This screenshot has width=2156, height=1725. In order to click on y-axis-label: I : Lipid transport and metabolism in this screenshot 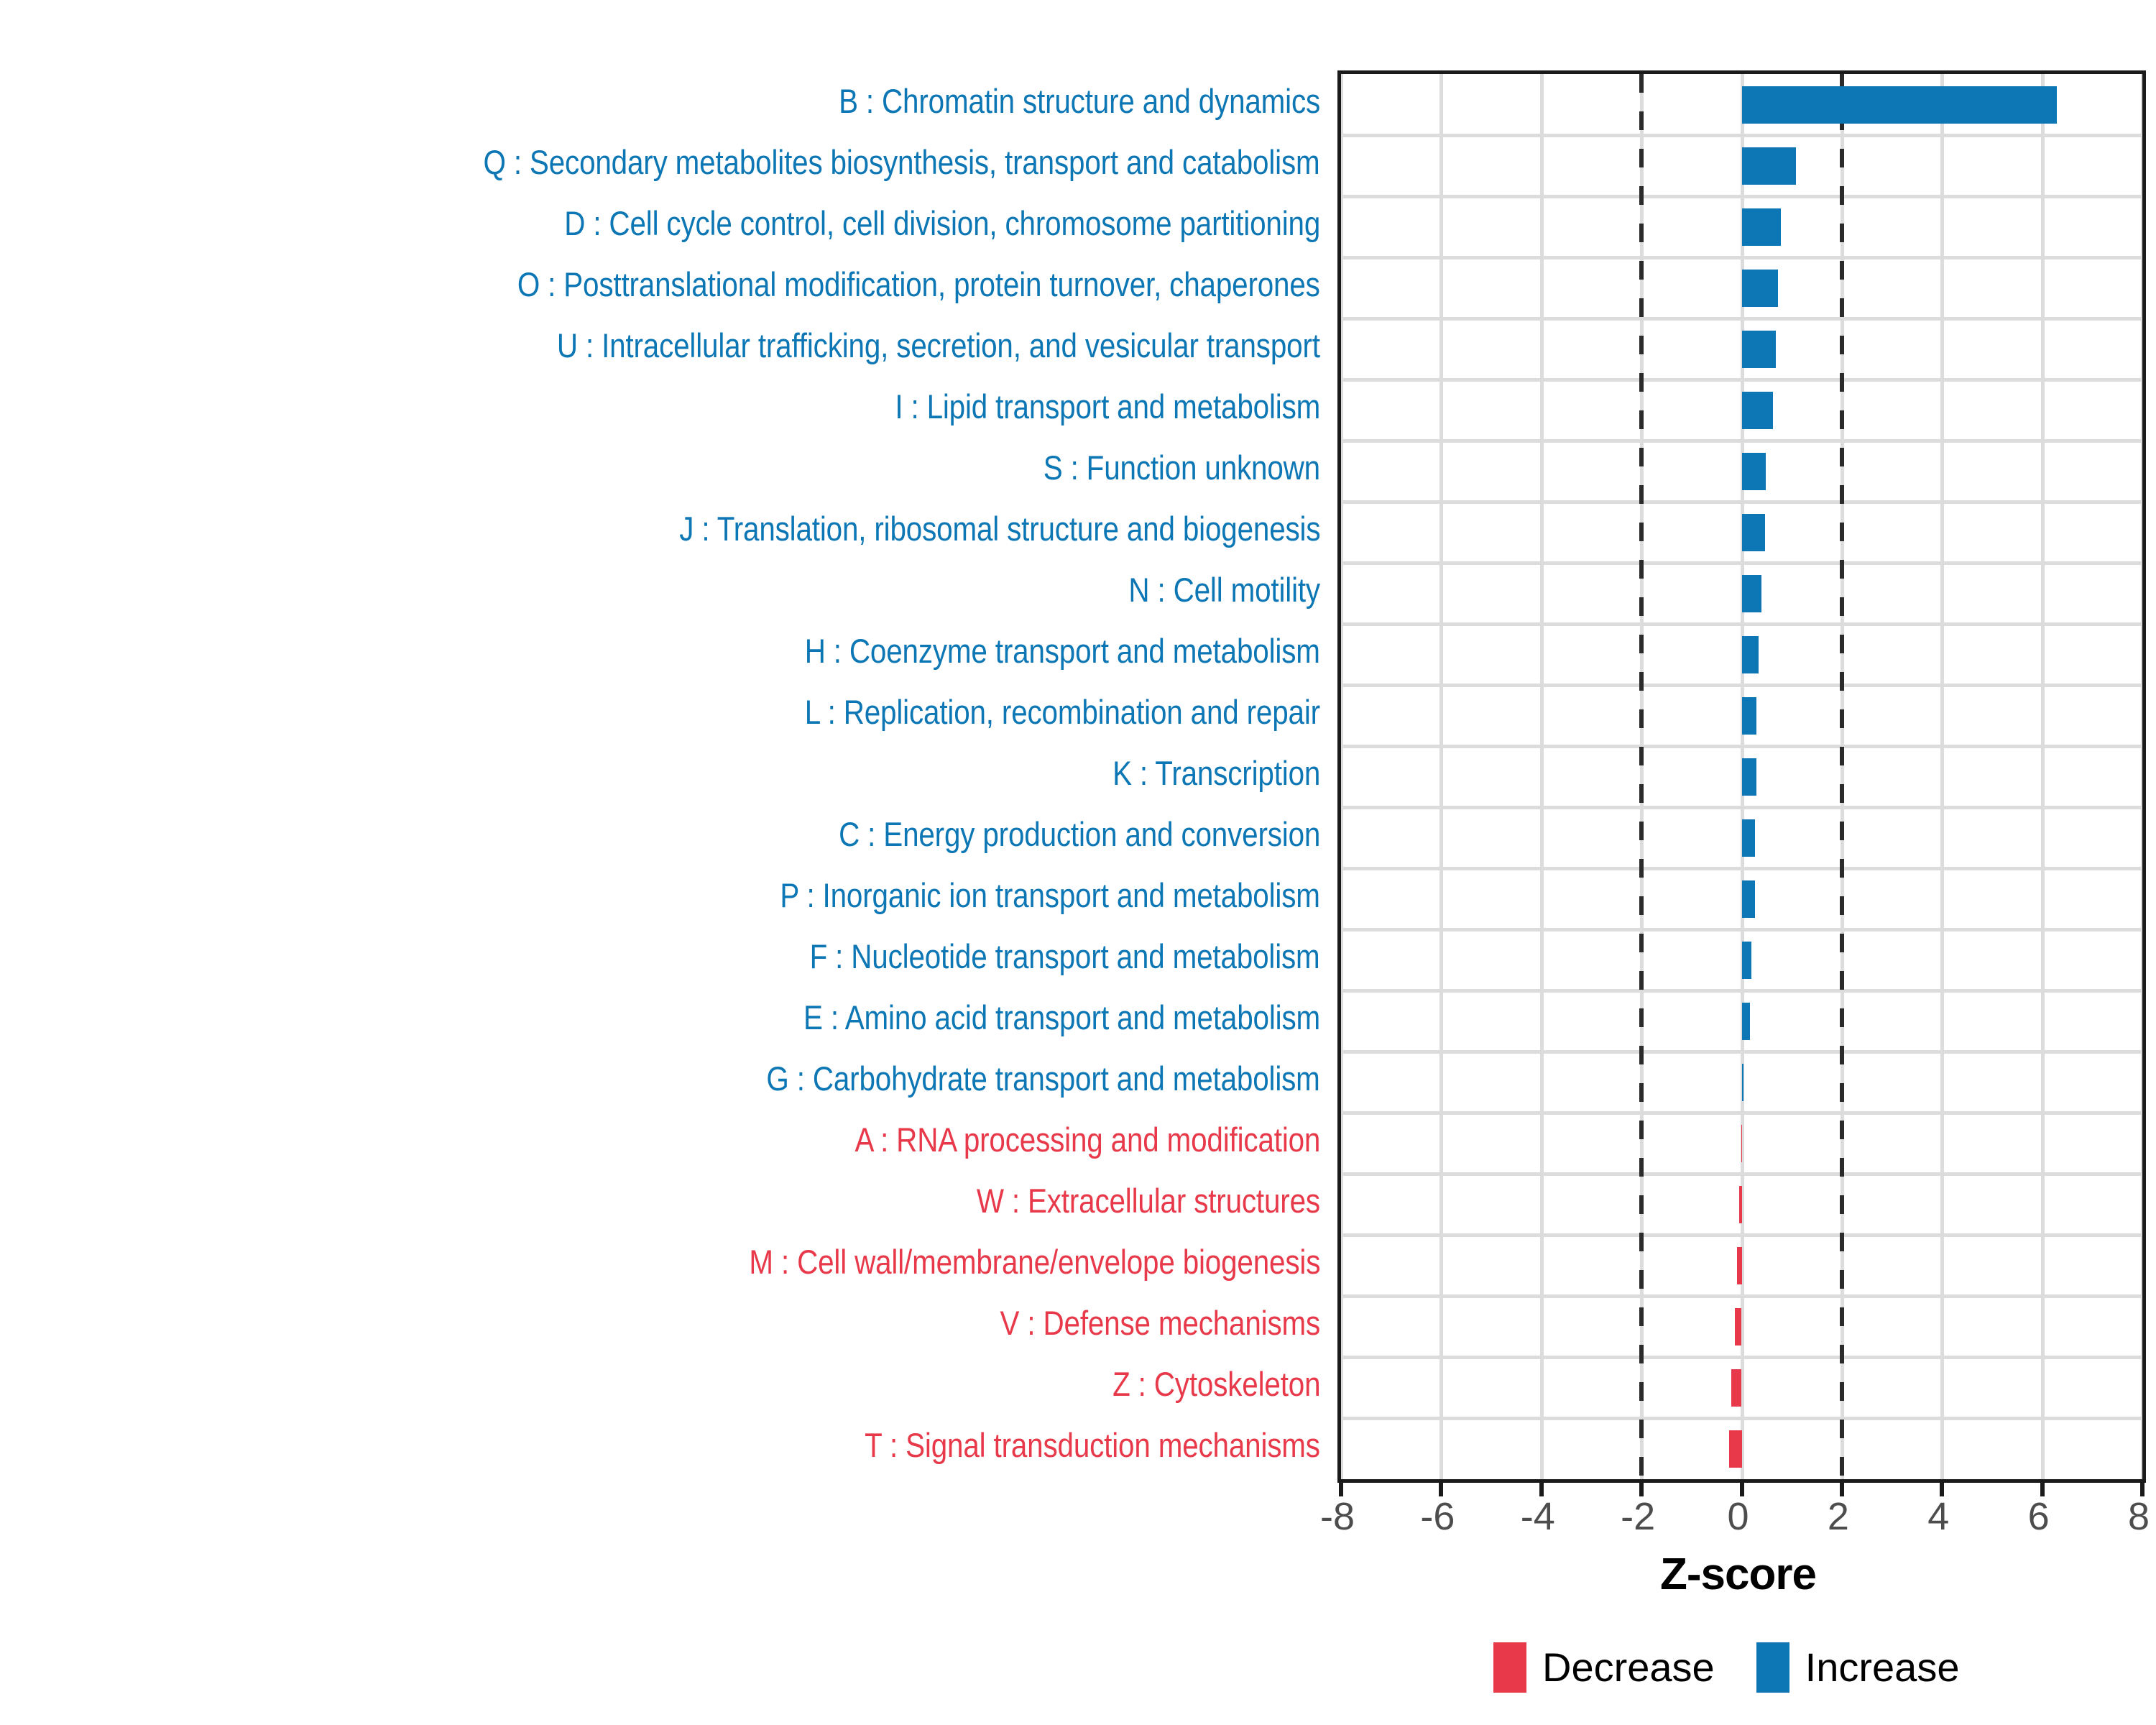, I will do `click(1107, 406)`.